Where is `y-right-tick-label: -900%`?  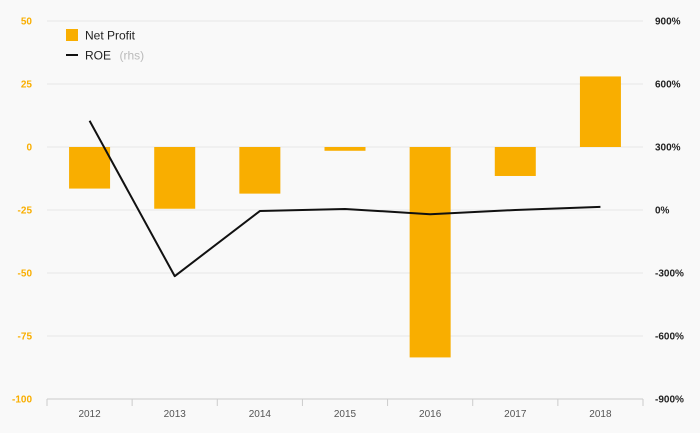 y-right-tick-label: -900% is located at coordinates (669, 400).